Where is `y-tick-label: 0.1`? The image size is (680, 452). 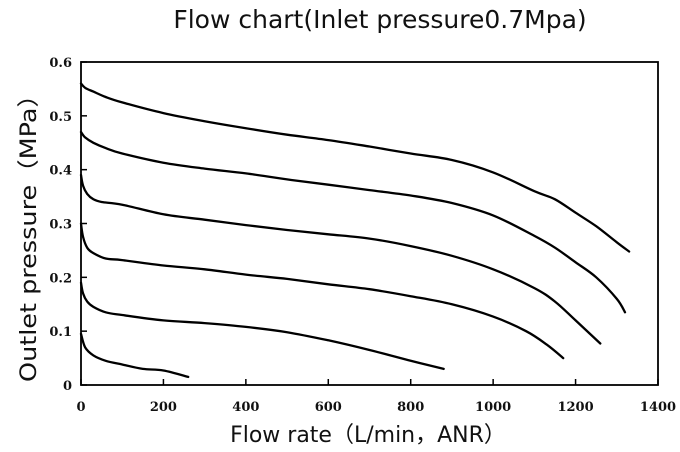 y-tick-label: 0.1 is located at coordinates (60, 332).